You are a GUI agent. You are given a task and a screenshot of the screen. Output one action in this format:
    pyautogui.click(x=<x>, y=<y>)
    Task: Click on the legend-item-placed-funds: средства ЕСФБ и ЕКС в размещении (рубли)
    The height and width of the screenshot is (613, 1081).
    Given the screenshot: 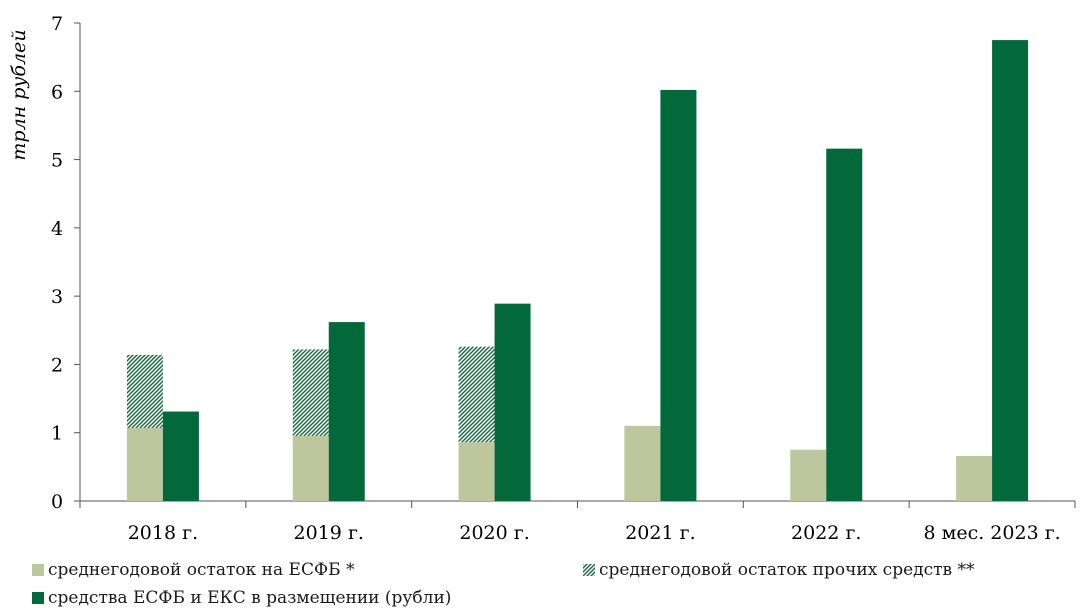 What is the action you would take?
    pyautogui.click(x=241, y=598)
    